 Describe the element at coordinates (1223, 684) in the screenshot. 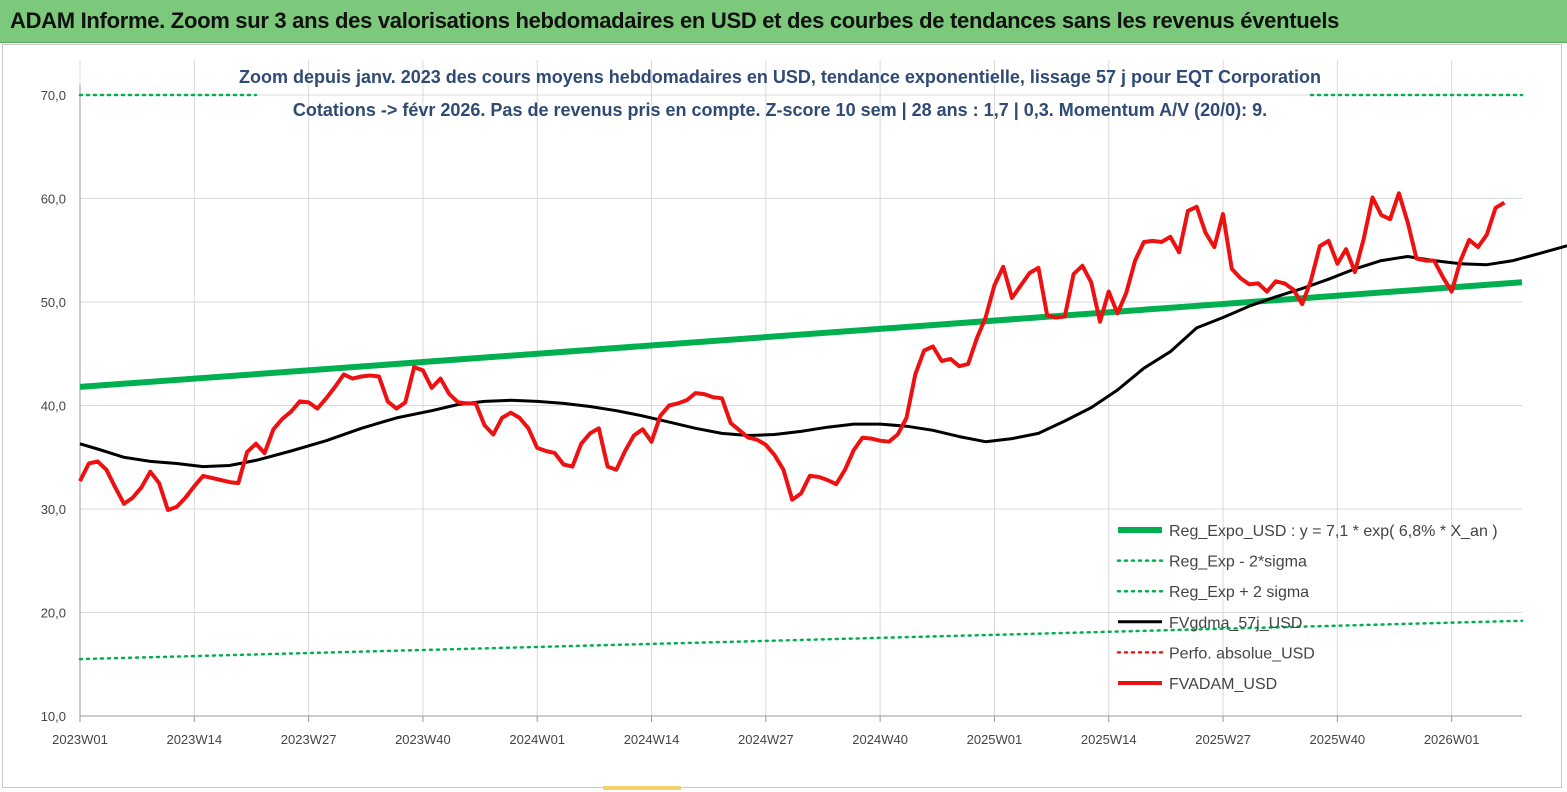

I see `legend-label: FVADAM_USD` at that location.